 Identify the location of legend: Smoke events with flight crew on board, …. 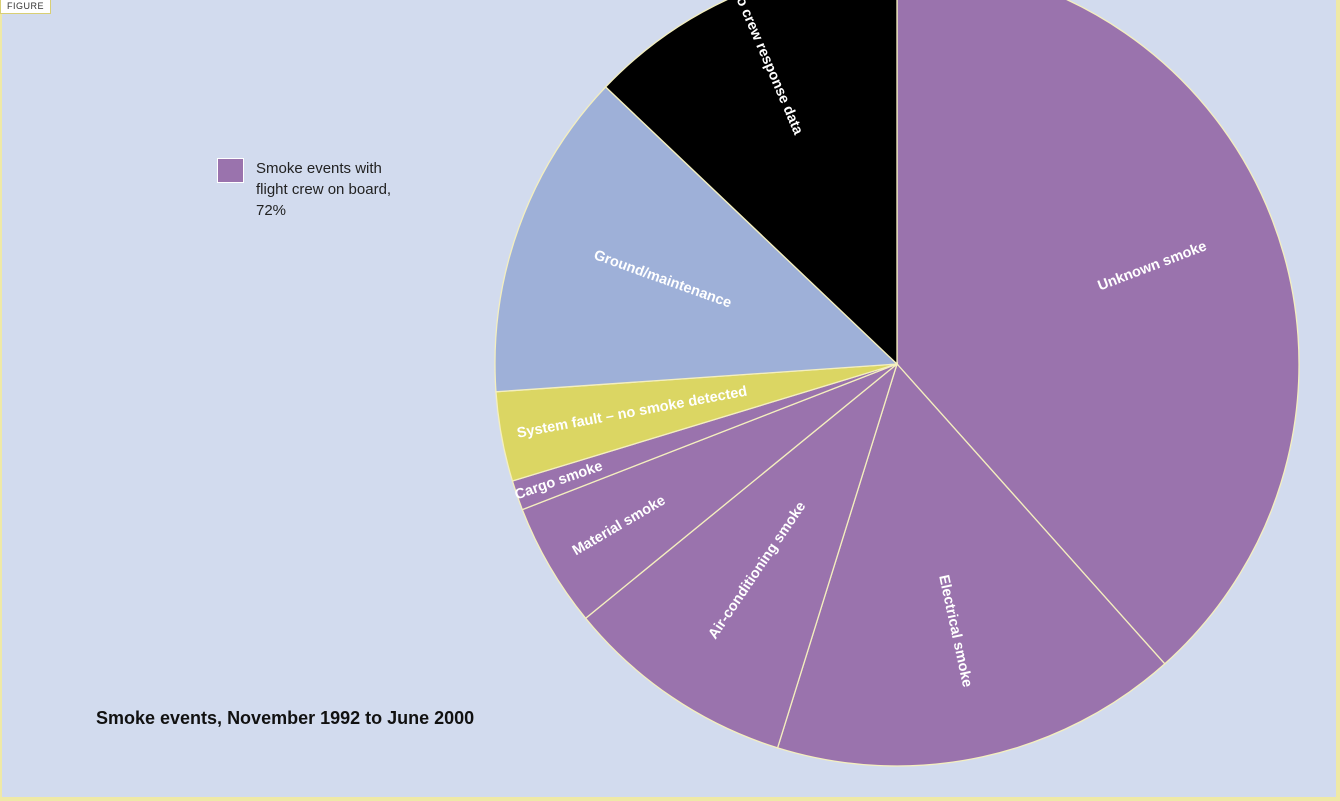
(316, 189).